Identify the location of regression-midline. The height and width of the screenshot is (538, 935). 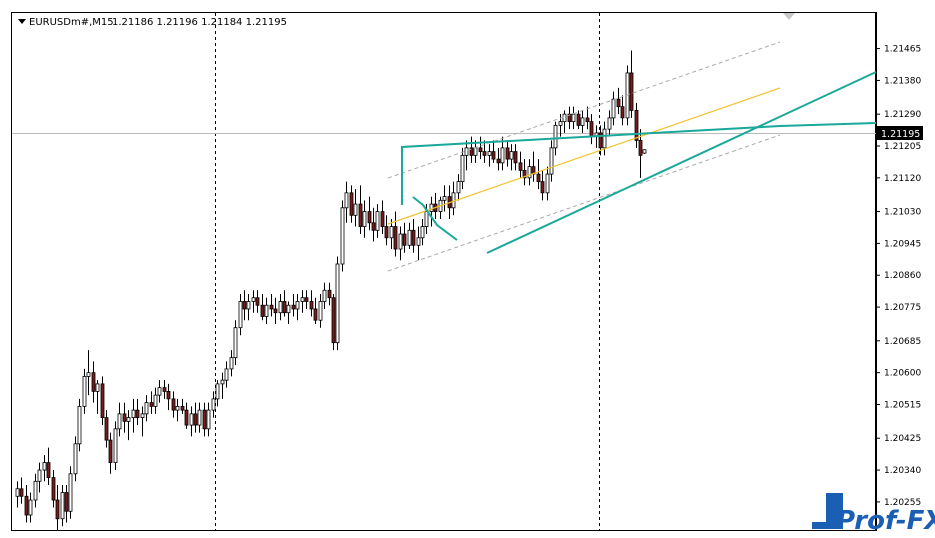
(584, 156).